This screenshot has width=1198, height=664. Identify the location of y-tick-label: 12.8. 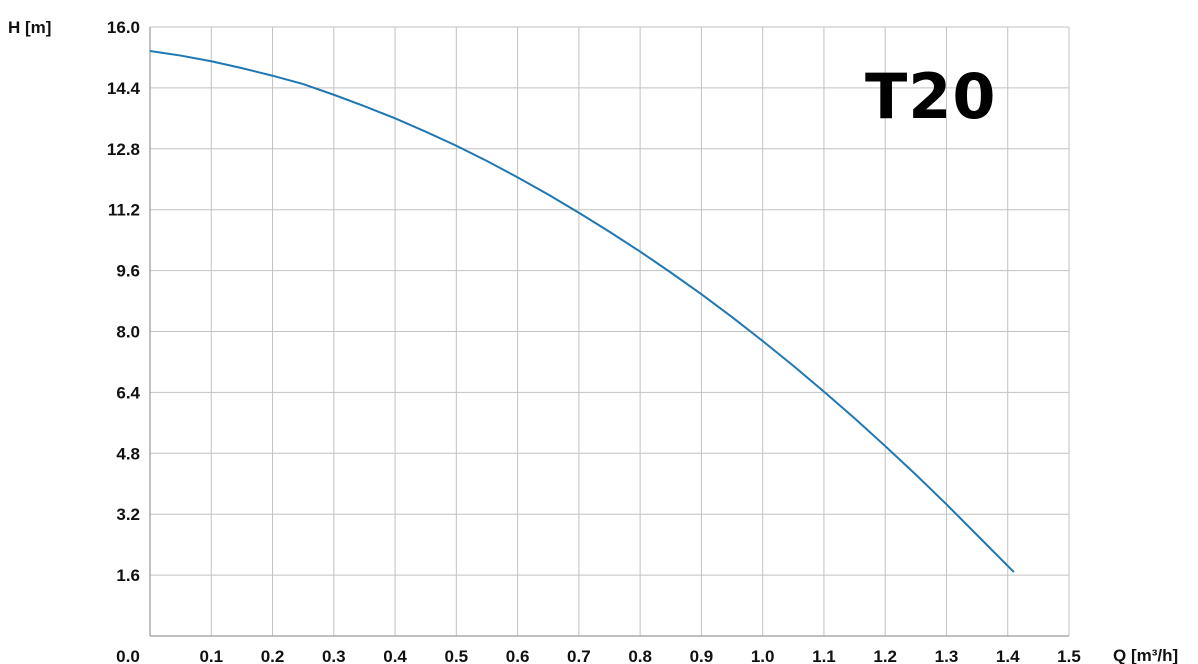
(123, 149).